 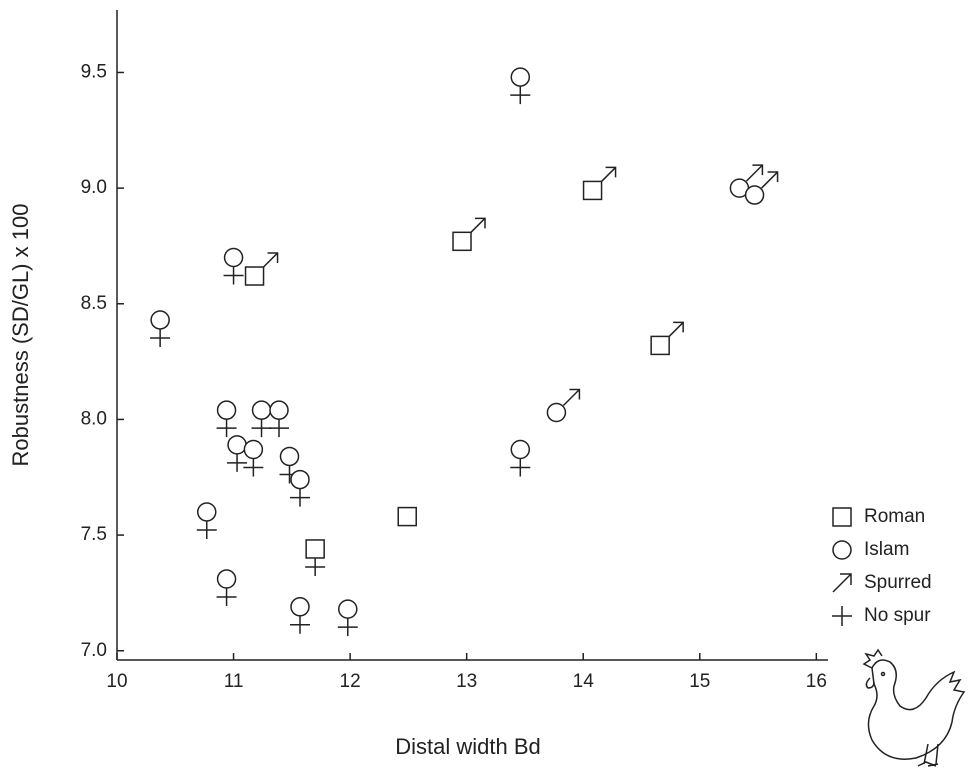 What do you see at coordinates (466, 681) in the screenshot?
I see `x-tick-label: 13` at bounding box center [466, 681].